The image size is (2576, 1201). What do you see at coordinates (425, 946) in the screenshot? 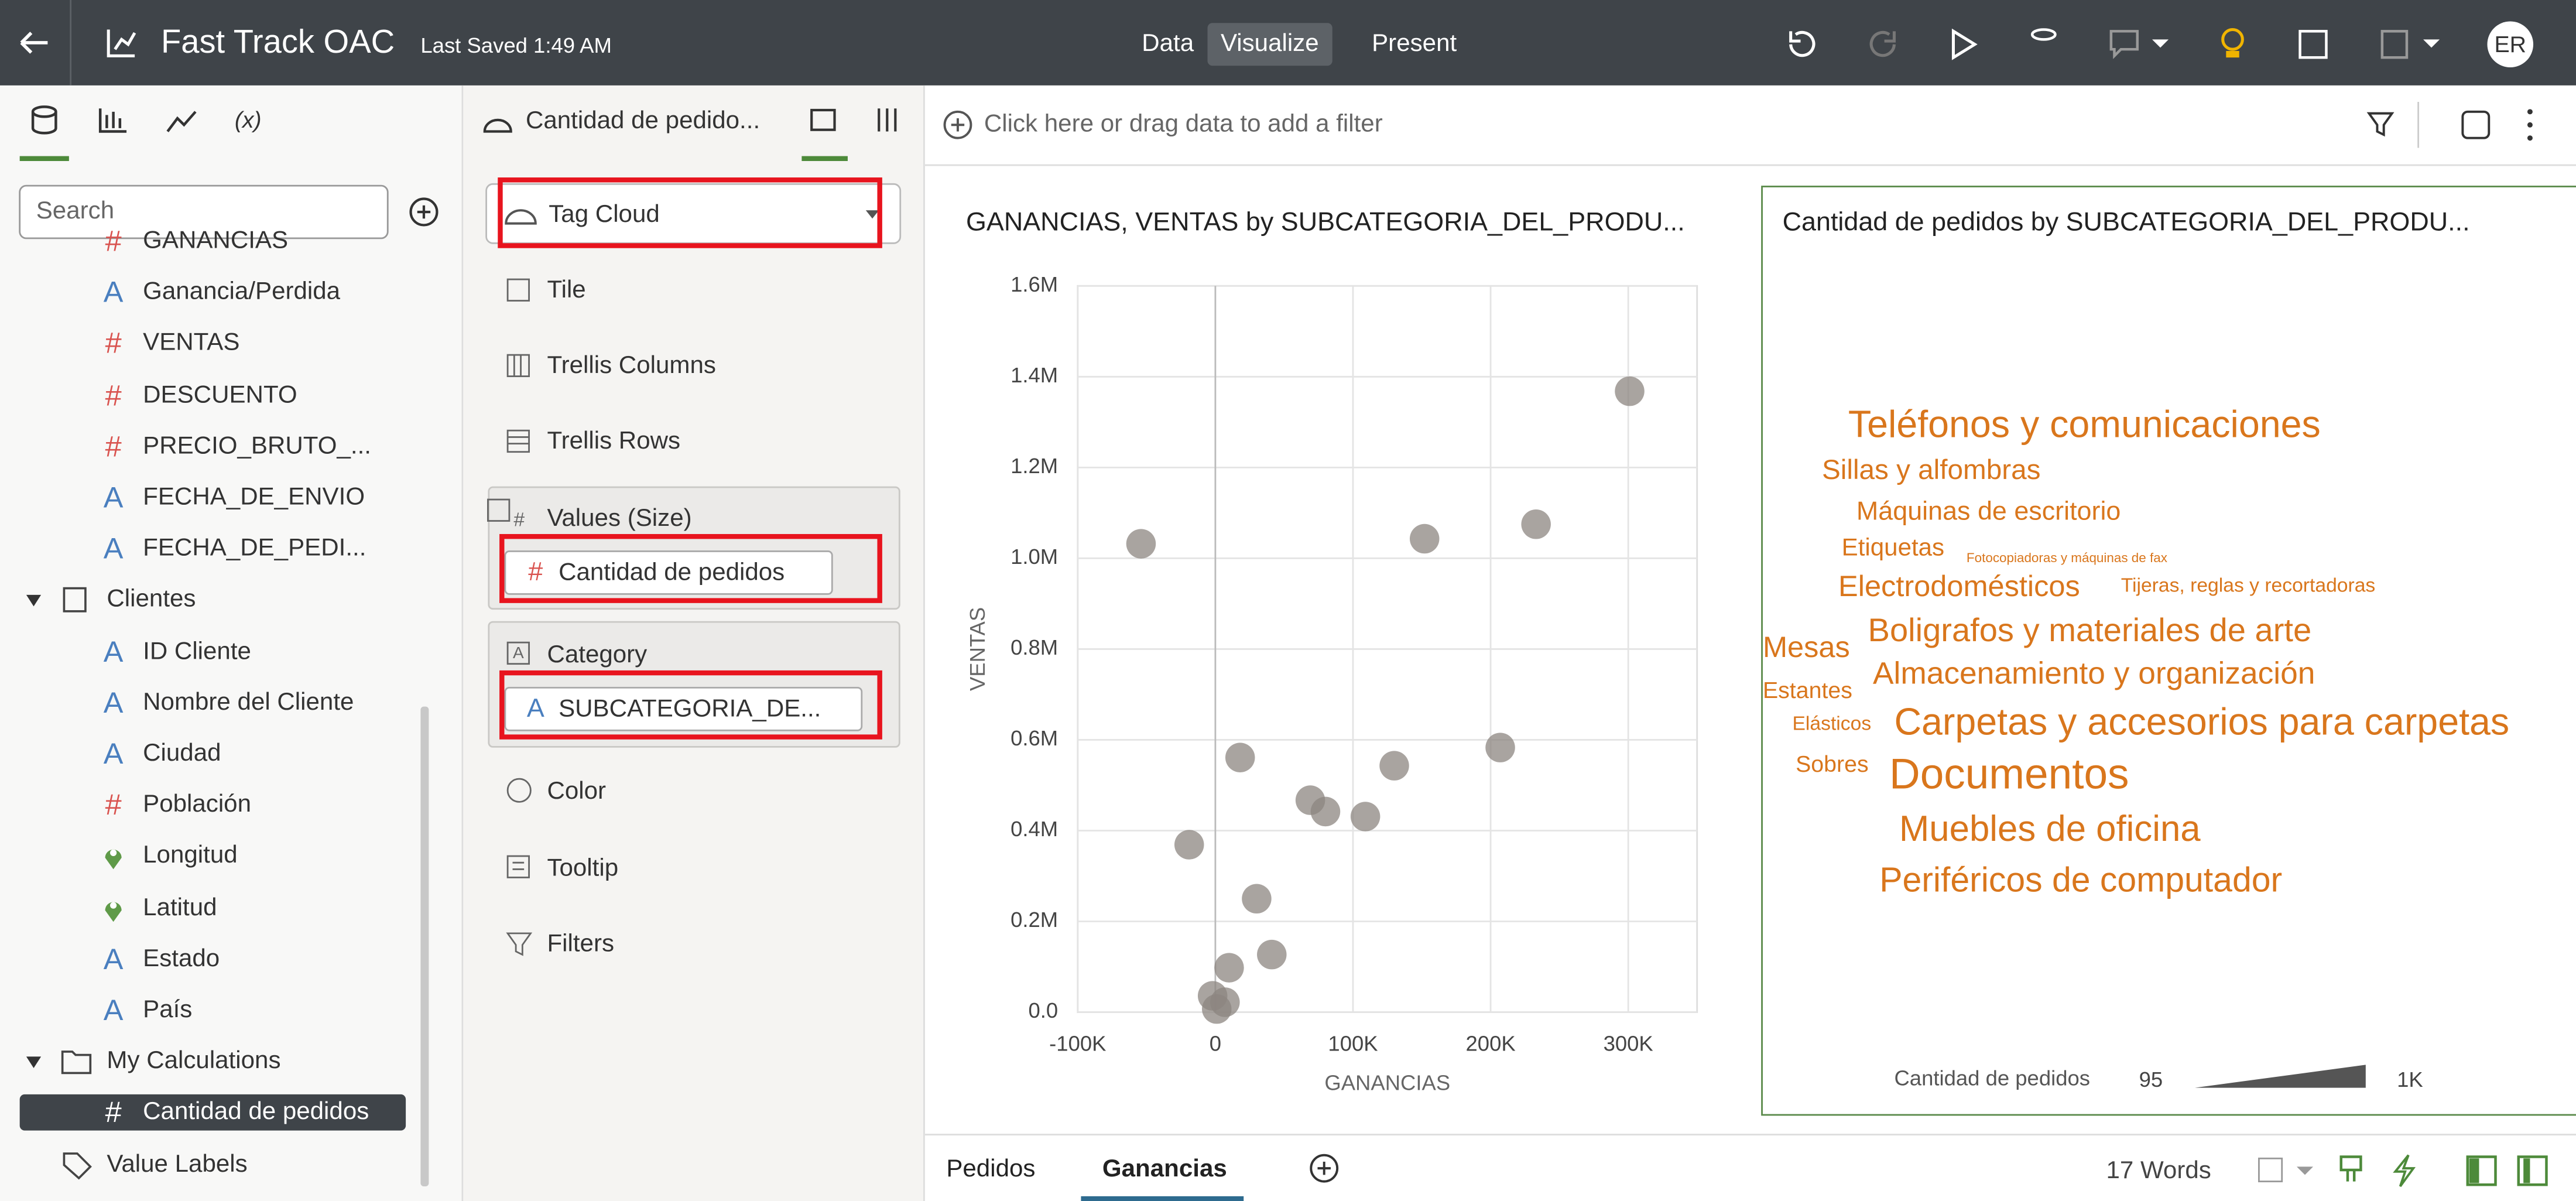
I see `scrollbar` at bounding box center [425, 946].